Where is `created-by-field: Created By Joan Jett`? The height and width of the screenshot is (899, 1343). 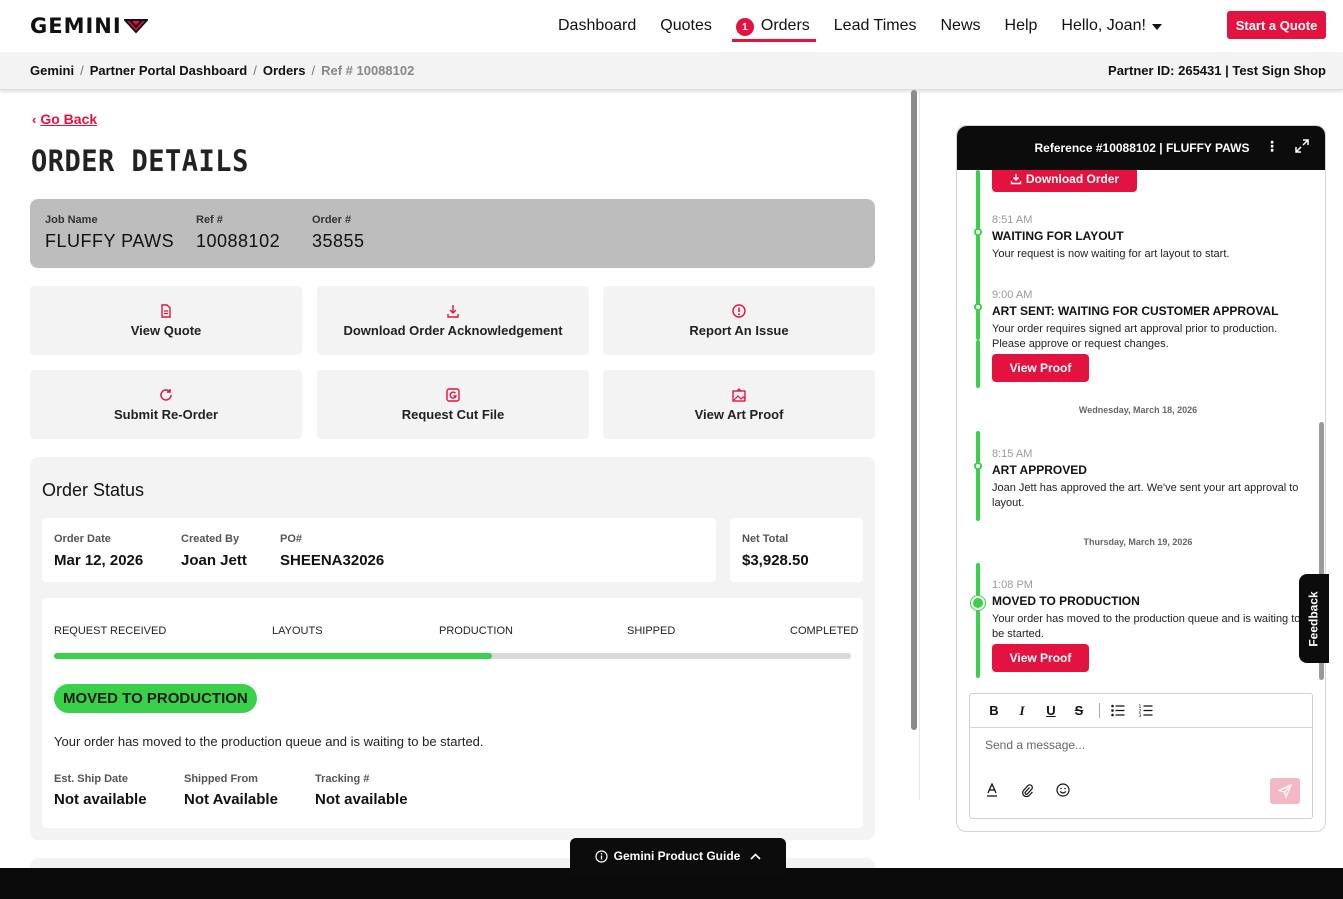
created-by-field: Created By Joan Jett is located at coordinates (214, 551).